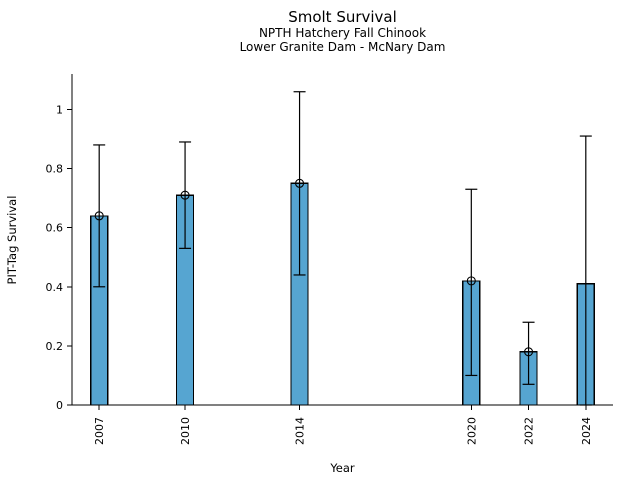 The image size is (640, 480). I want to click on x-tick-label-2022: 2022, so click(529, 431).